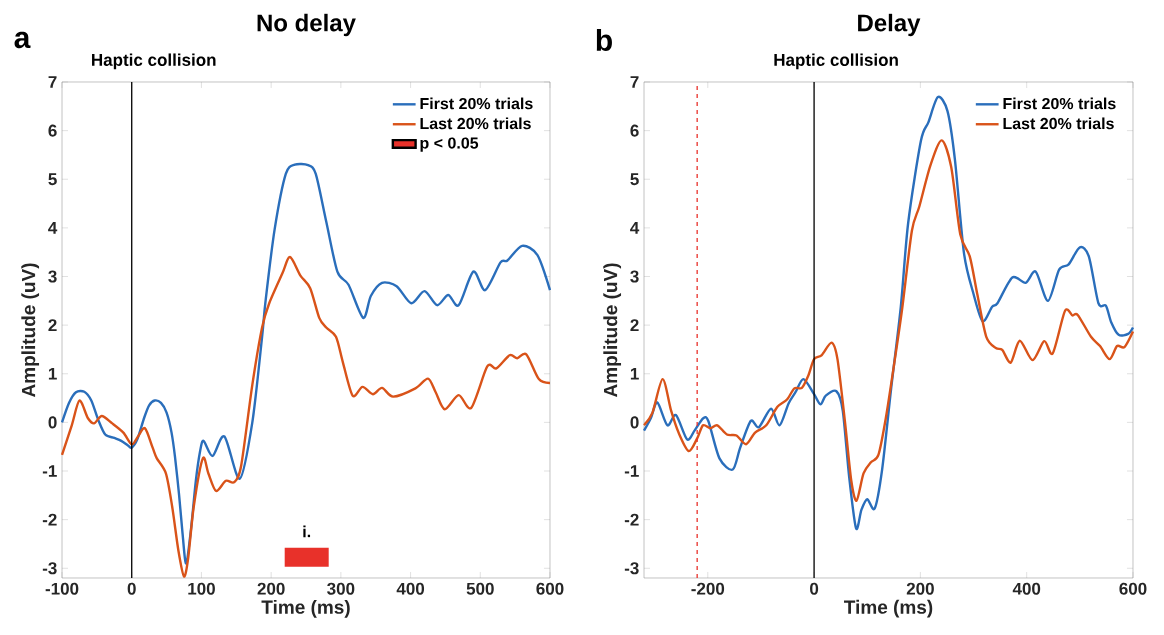 This screenshot has height=635, width=1164. I want to click on annotation: i., so click(307, 531).